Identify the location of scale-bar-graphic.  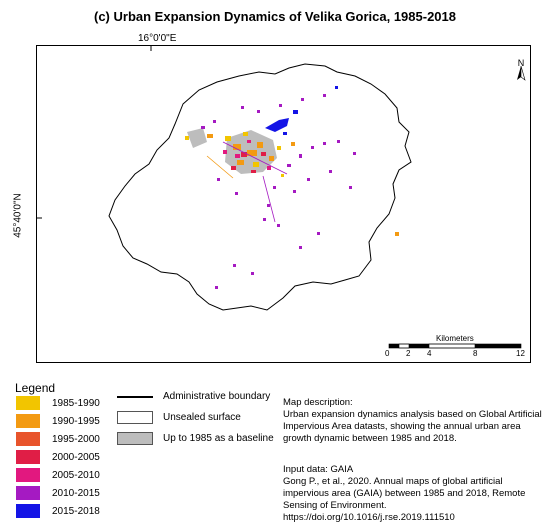
(455, 346).